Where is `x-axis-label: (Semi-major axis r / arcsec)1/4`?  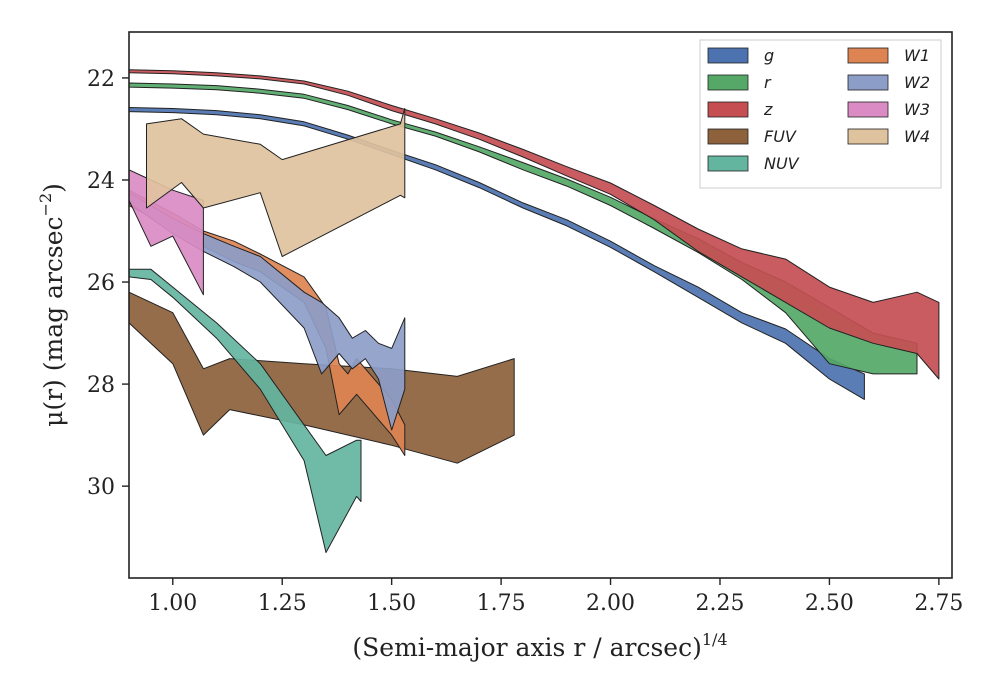
x-axis-label: (Semi-major axis r / arcsec)1/4 is located at coordinates (539, 646).